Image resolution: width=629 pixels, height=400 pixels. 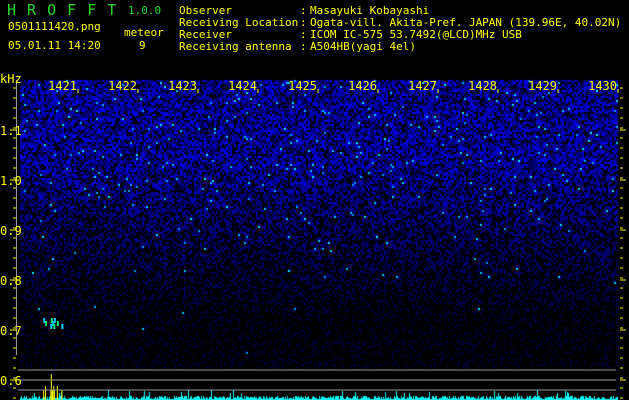 I want to click on x-tick-label: 1429, so click(x=542, y=86).